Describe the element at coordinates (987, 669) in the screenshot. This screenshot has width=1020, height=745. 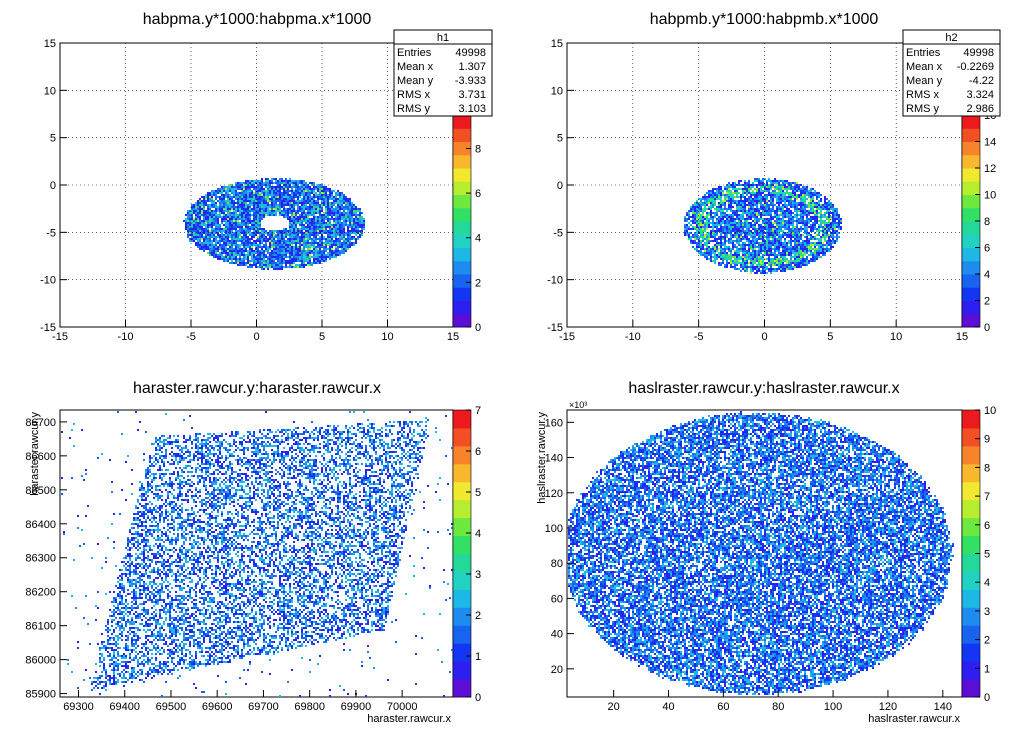
I see `colorbar-tick-label: 1` at that location.